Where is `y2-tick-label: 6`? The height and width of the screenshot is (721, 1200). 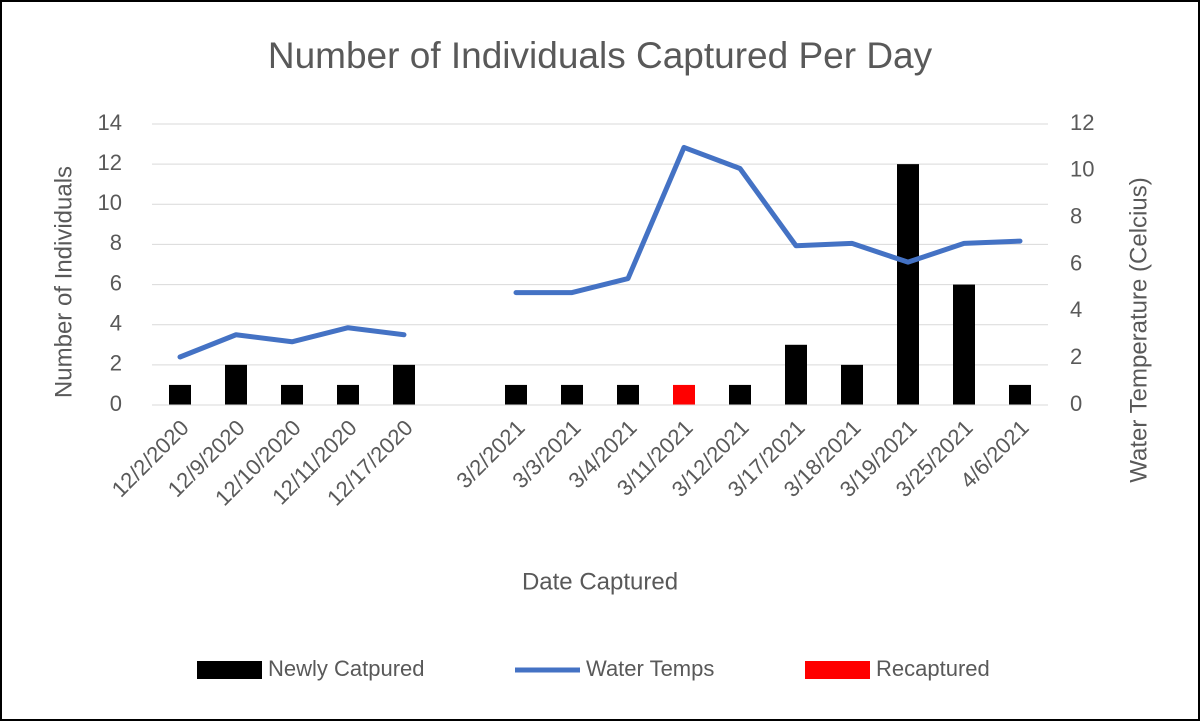 y2-tick-label: 6 is located at coordinates (1076, 262).